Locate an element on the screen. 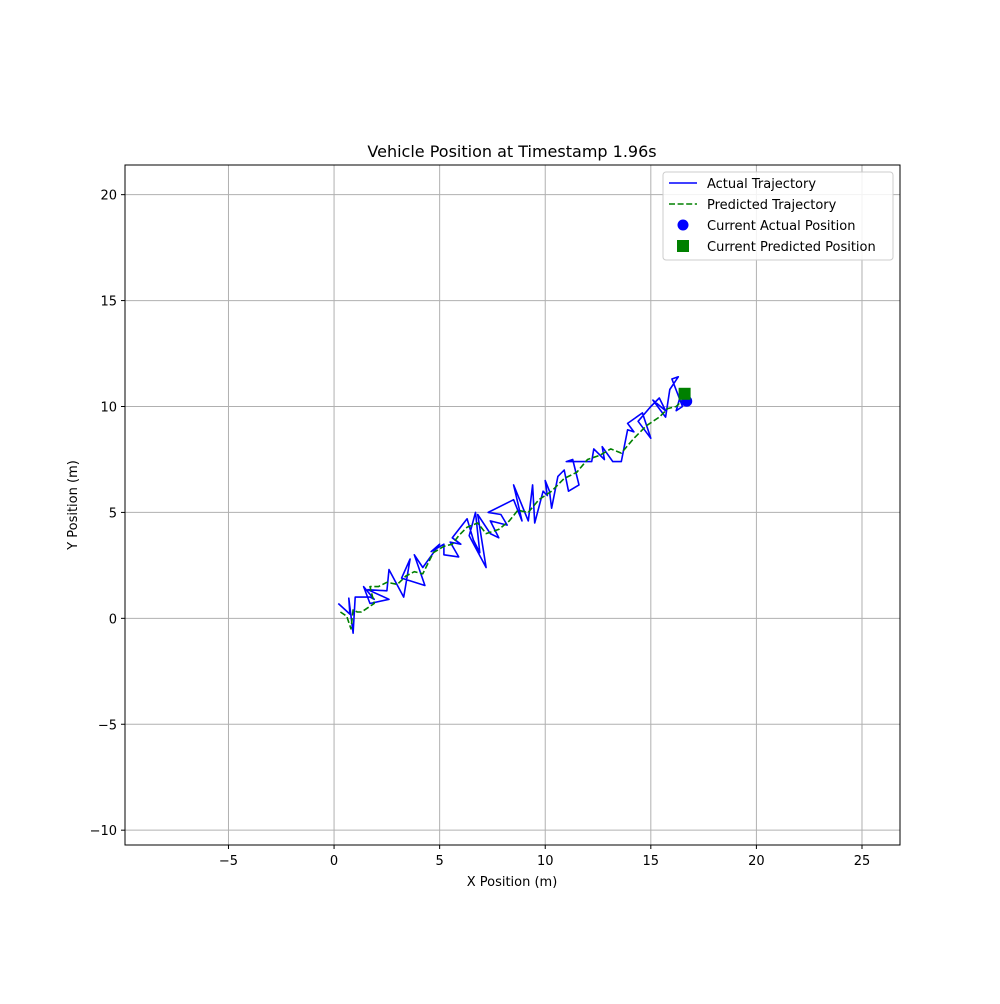  legend-current-actual-position-swatch is located at coordinates (683, 225).